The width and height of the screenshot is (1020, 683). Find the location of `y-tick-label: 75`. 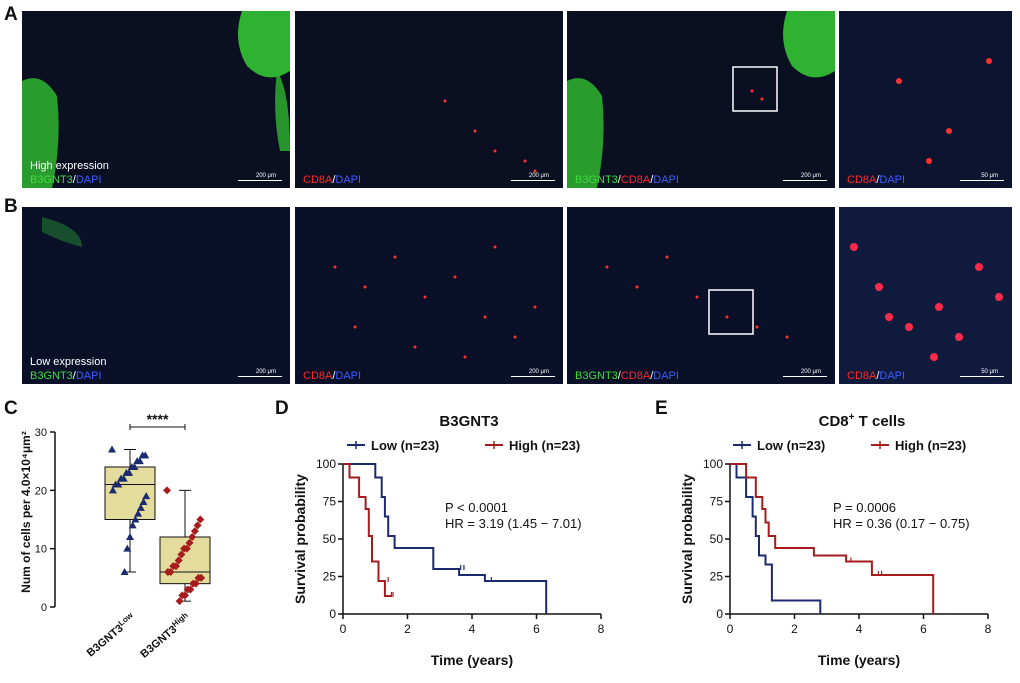

y-tick-label: 75 is located at coordinates (717, 502).